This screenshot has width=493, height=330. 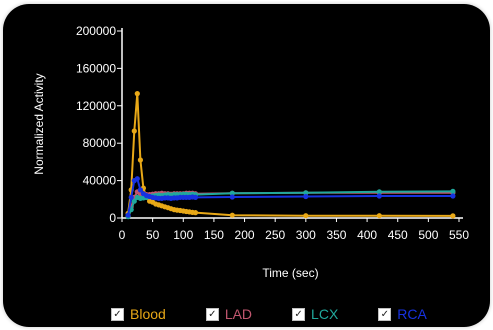 I want to click on y-tick-label: 120000, so click(x=96, y=106).